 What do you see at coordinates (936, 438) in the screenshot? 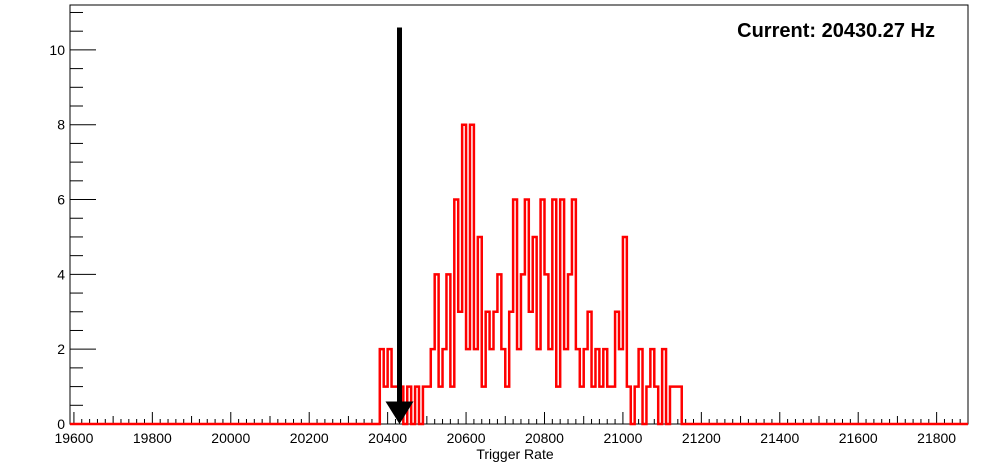
I see `x-tick-label: 21800` at bounding box center [936, 438].